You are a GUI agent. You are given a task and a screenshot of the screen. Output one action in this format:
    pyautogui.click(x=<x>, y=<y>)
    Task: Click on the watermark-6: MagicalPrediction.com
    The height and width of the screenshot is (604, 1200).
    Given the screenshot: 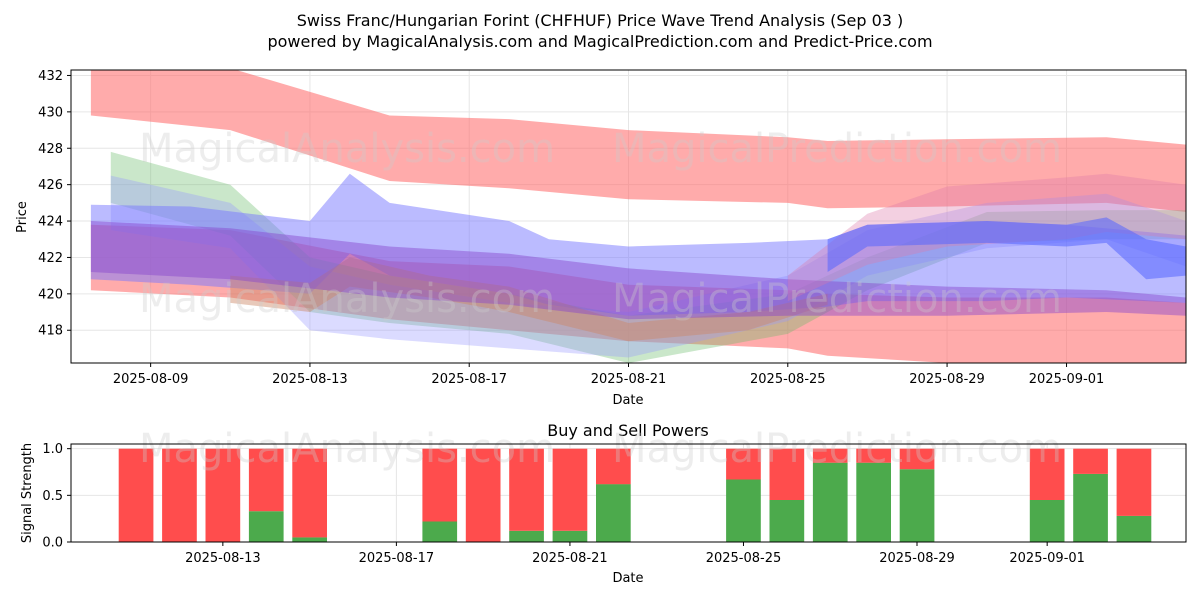 What is the action you would take?
    pyautogui.click(x=837, y=449)
    